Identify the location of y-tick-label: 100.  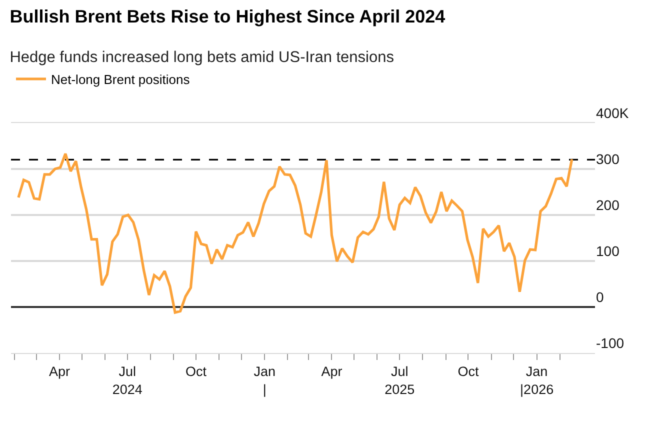
(608, 251).